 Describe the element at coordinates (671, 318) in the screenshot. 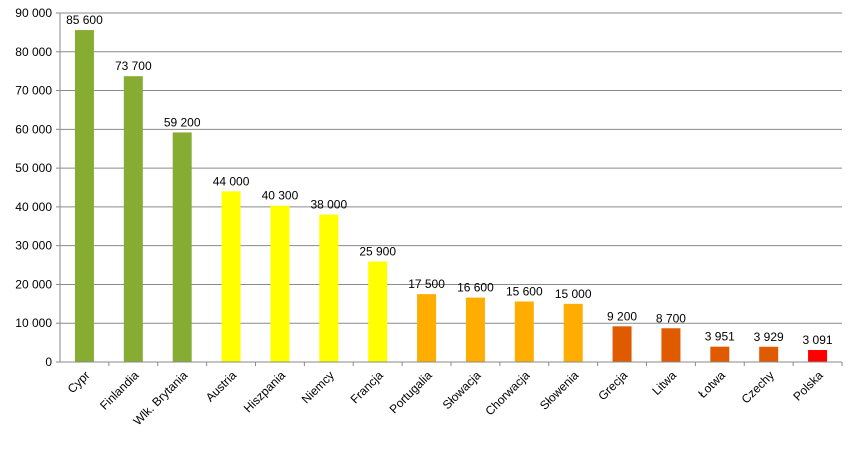

I see `data-label: 8 700` at that location.